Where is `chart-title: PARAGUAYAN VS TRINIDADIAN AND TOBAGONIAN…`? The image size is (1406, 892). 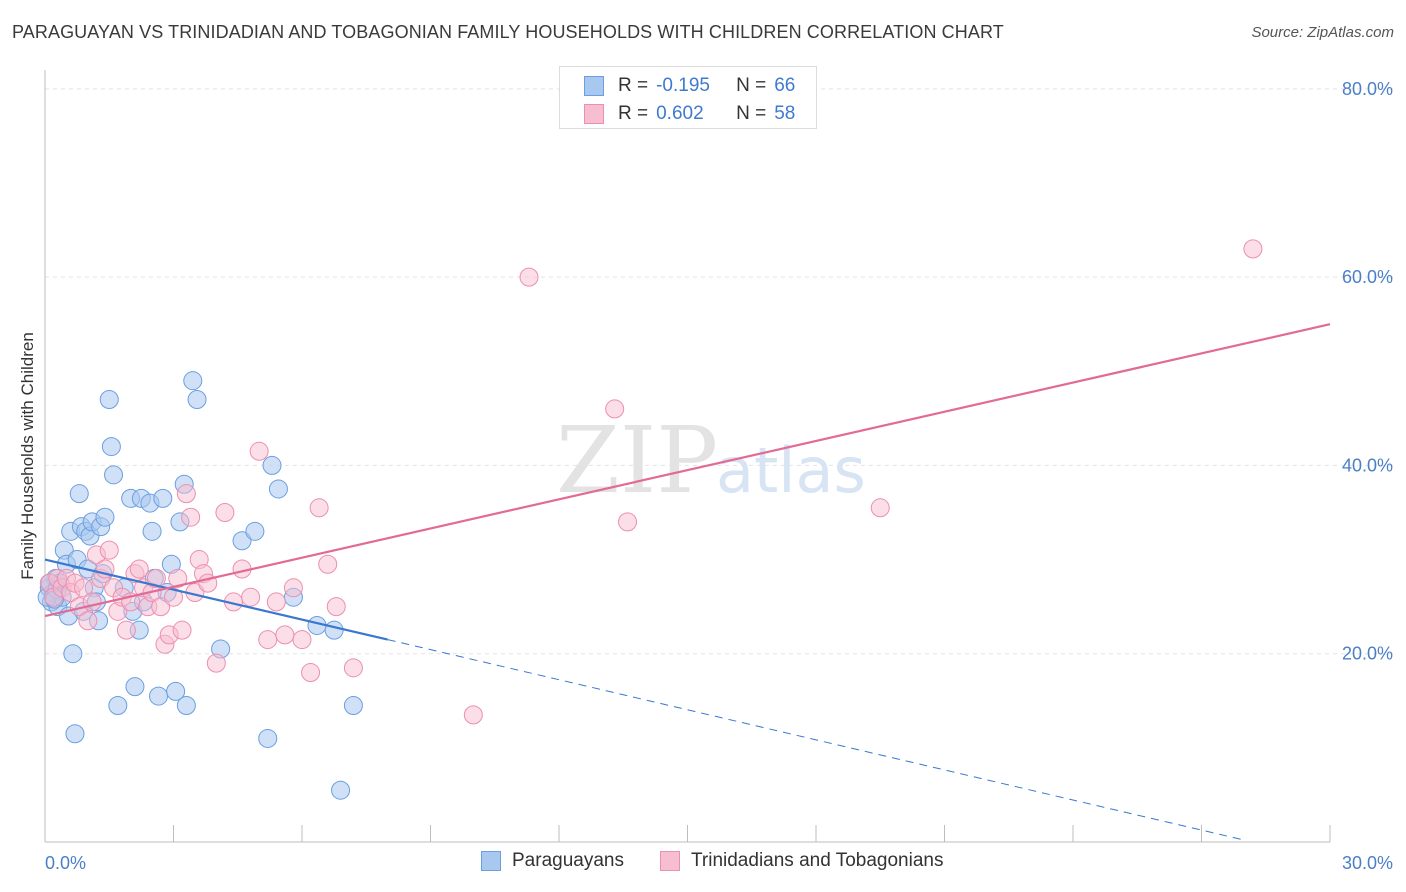
chart-title: PARAGUAYAN VS TRINIDADIAN AND TOBAGONIAN… is located at coordinates (508, 32).